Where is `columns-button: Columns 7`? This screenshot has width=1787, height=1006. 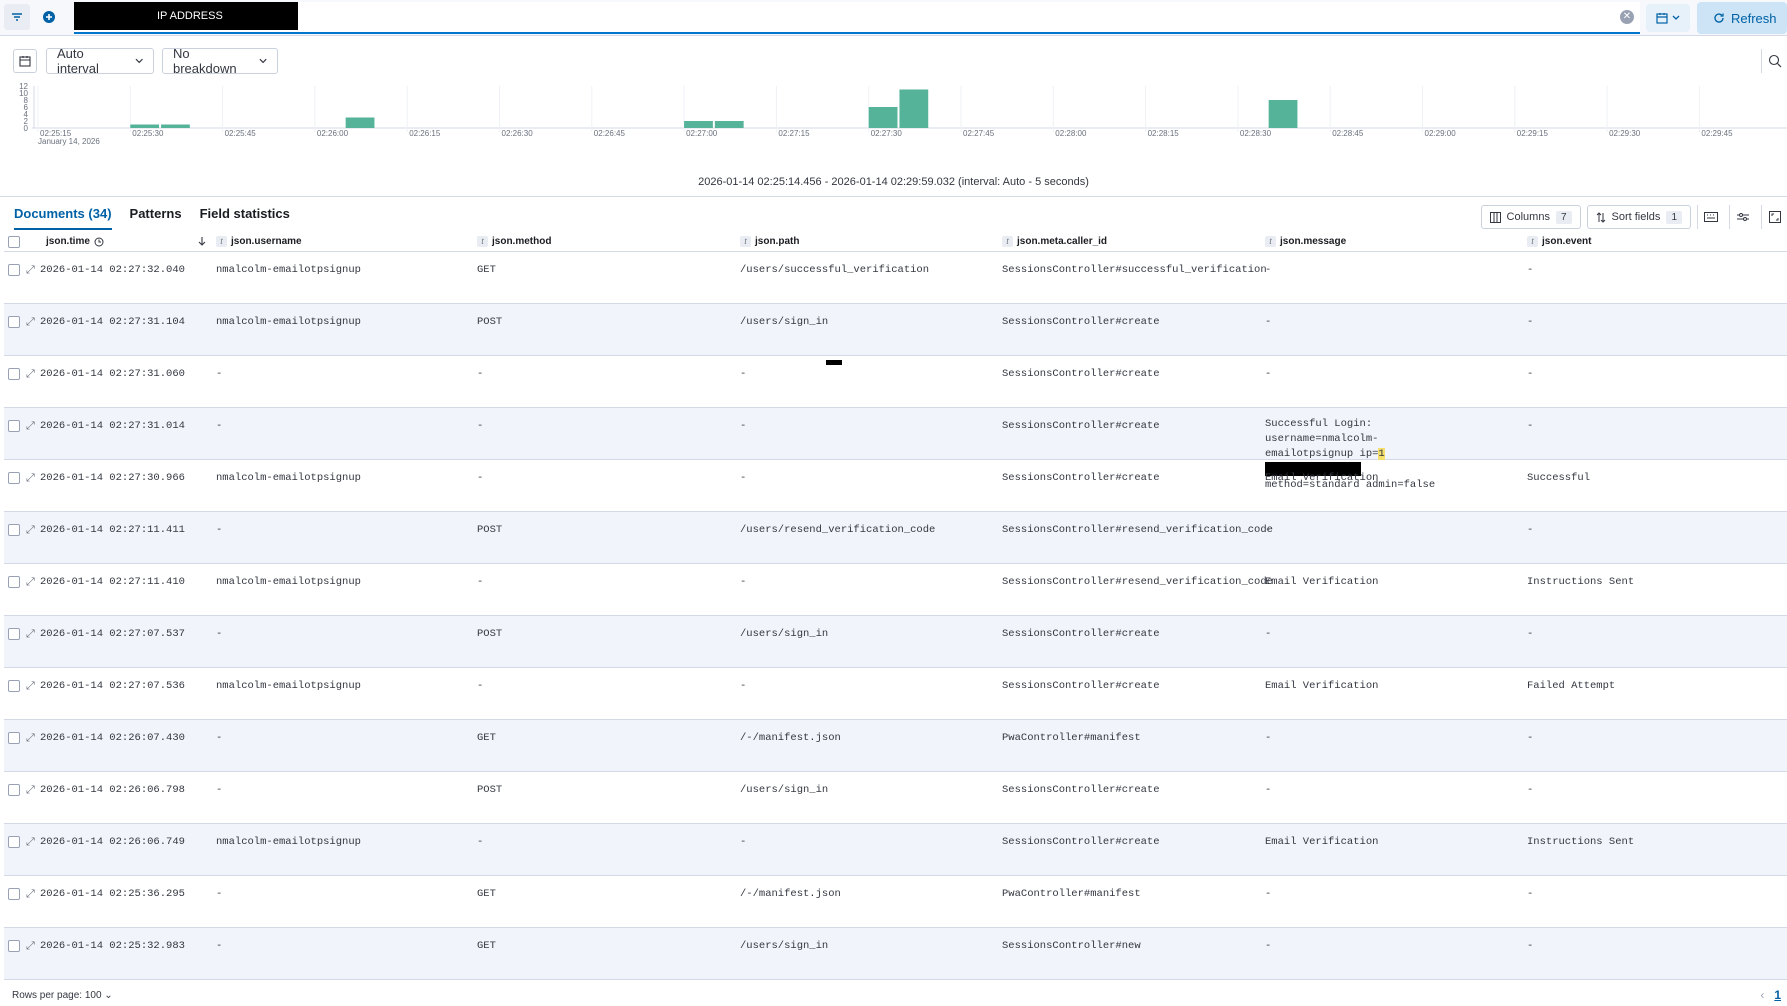
columns-button: Columns 7 is located at coordinates (1530, 217).